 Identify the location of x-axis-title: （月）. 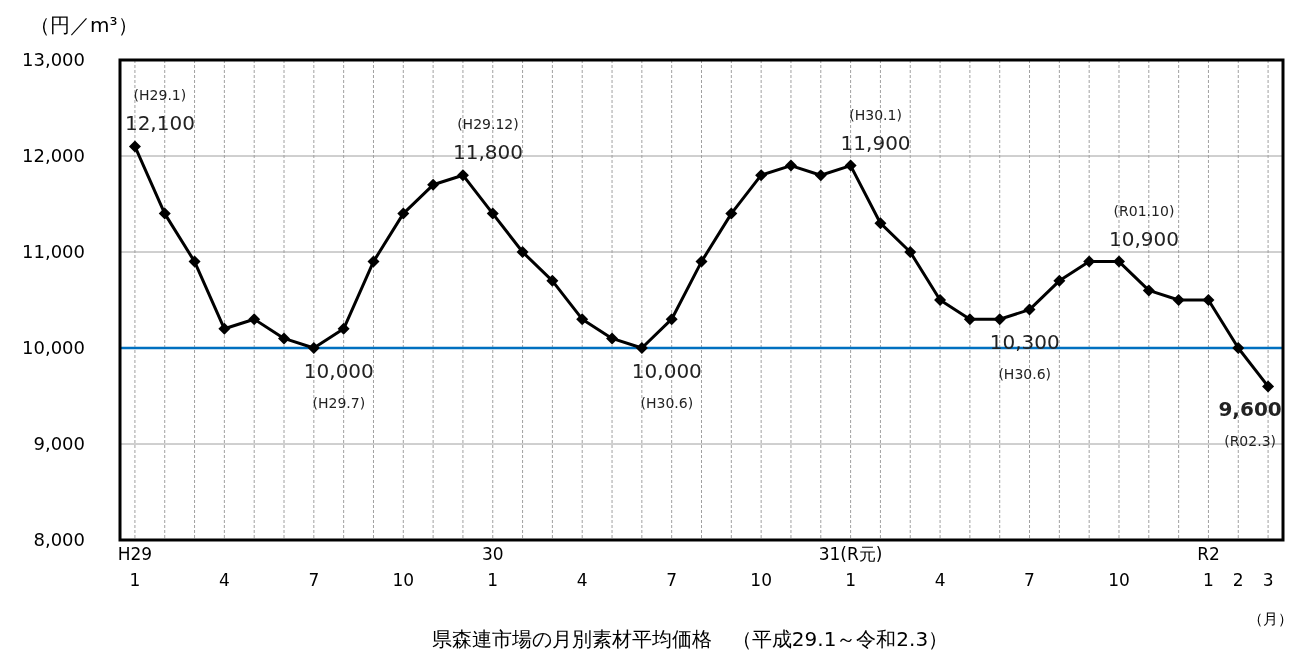
(1270, 619).